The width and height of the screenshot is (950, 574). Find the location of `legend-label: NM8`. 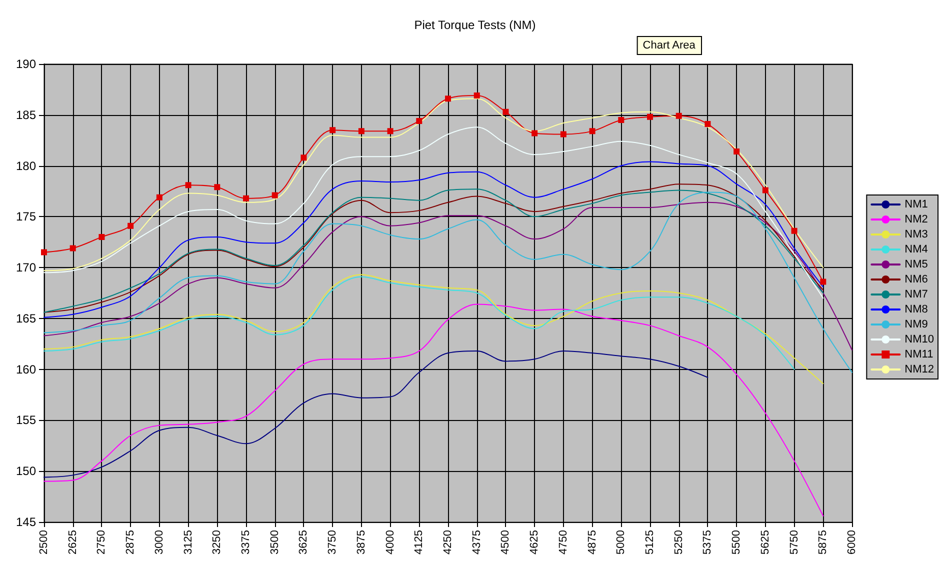

legend-label: NM8 is located at coordinates (916, 310).